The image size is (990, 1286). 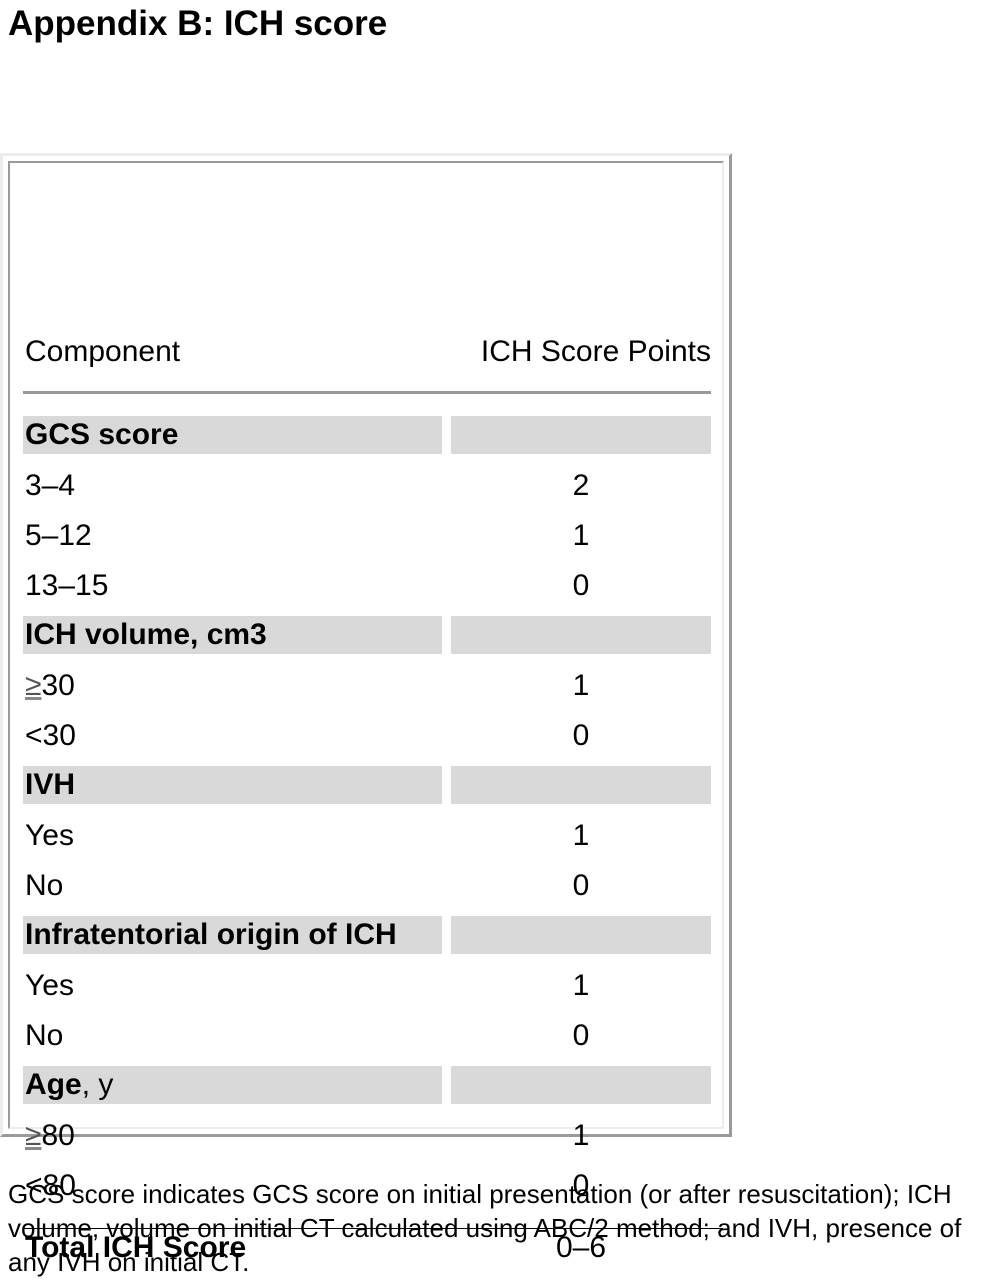 I want to click on header-component: Component, so click(x=103, y=351).